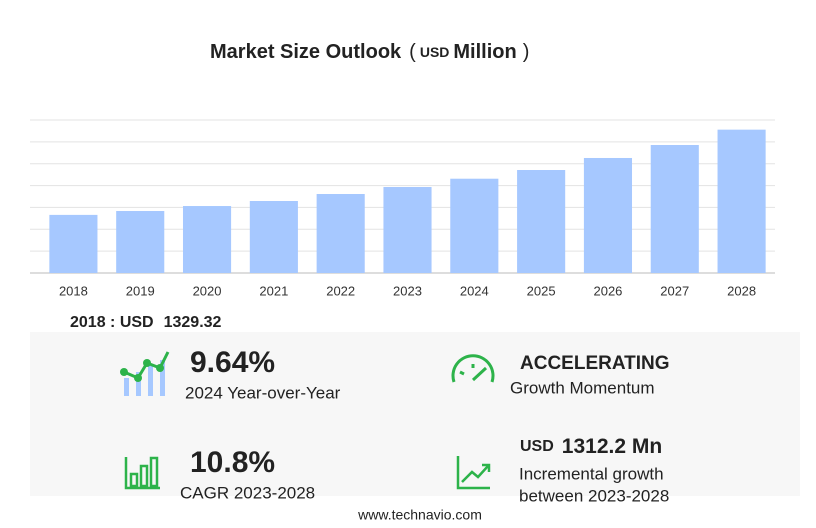  Describe the element at coordinates (140, 290) in the screenshot. I see `x-tick-label: 2019` at that location.